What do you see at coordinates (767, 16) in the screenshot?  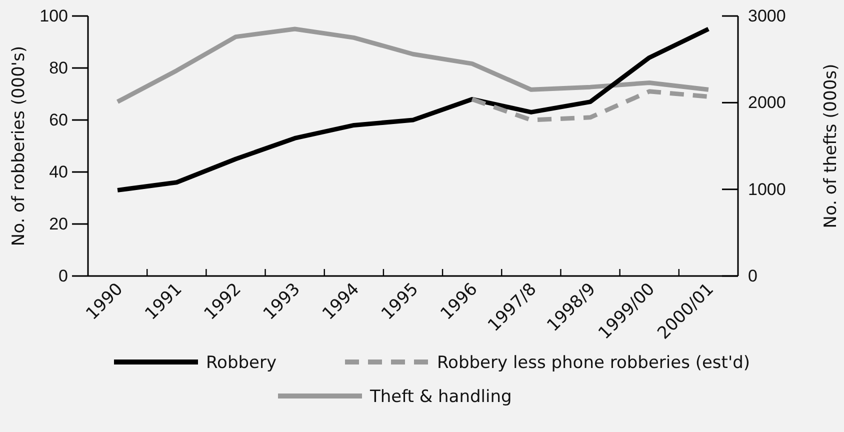 I see `y2-tick-label: 3000` at bounding box center [767, 16].